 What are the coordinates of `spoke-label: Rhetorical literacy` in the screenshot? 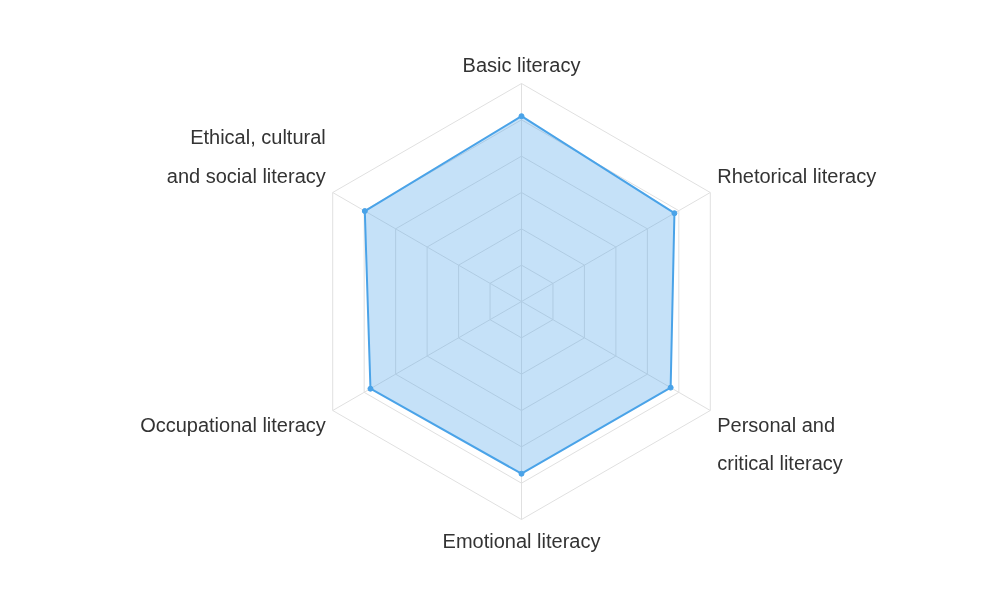 It's located at (797, 175).